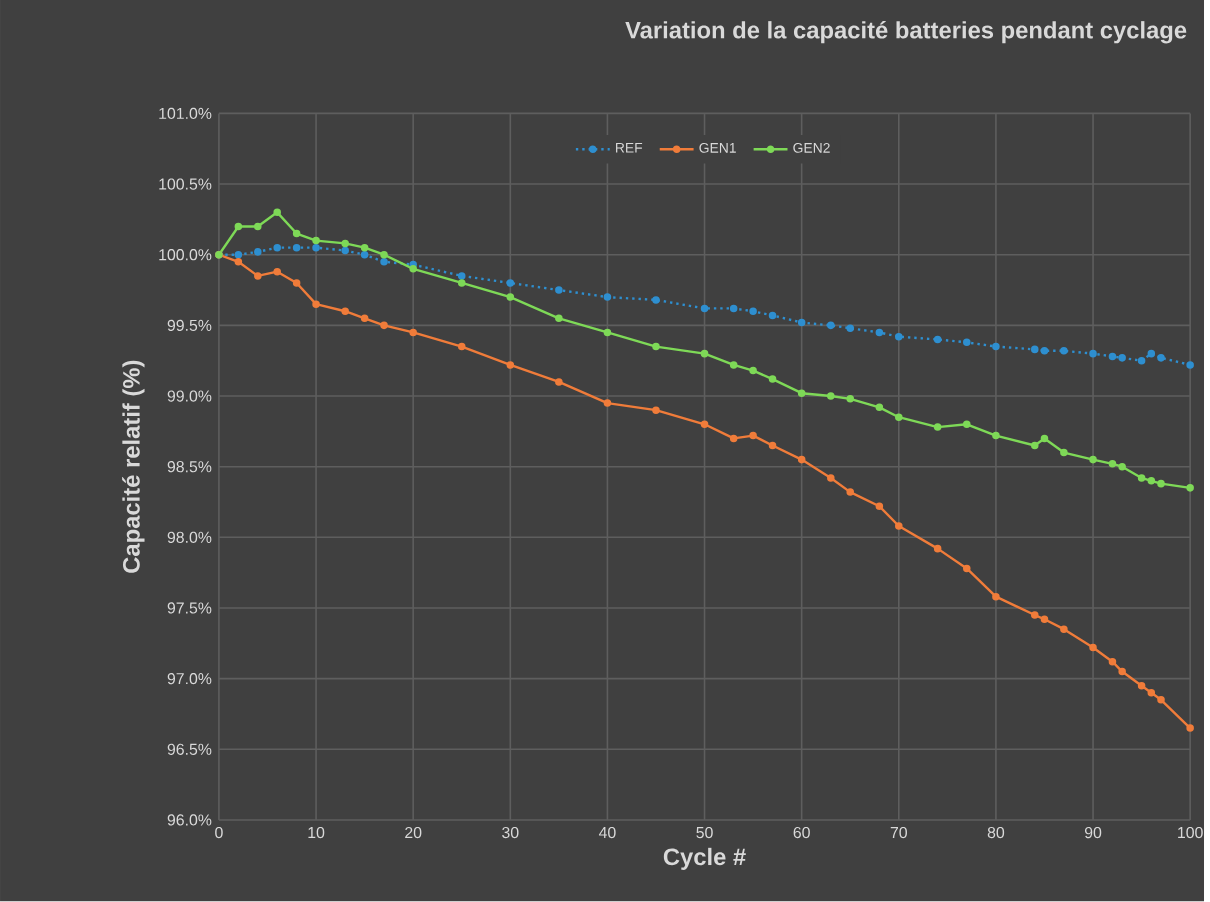 The image size is (1210, 902). What do you see at coordinates (704, 859) in the screenshot?
I see `x-axis-title: Cycle #` at bounding box center [704, 859].